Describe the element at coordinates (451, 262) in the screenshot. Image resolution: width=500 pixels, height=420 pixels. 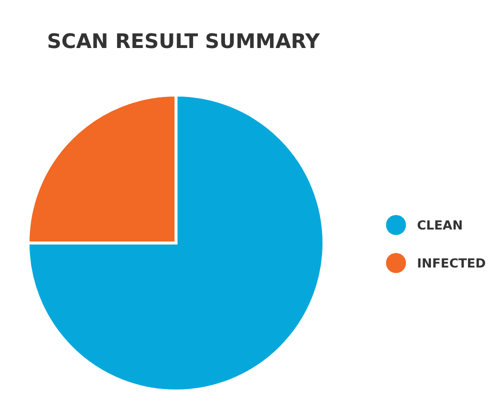
I see `legend-label: INFECTED` at that location.